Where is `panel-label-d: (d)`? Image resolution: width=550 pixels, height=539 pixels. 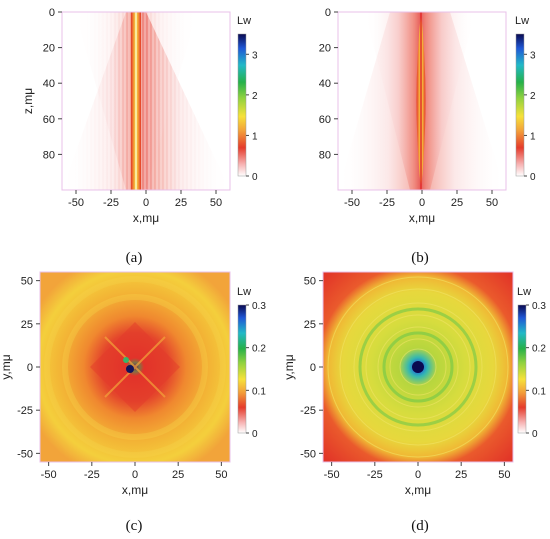
panel-label-d: (d) is located at coordinates (420, 526).